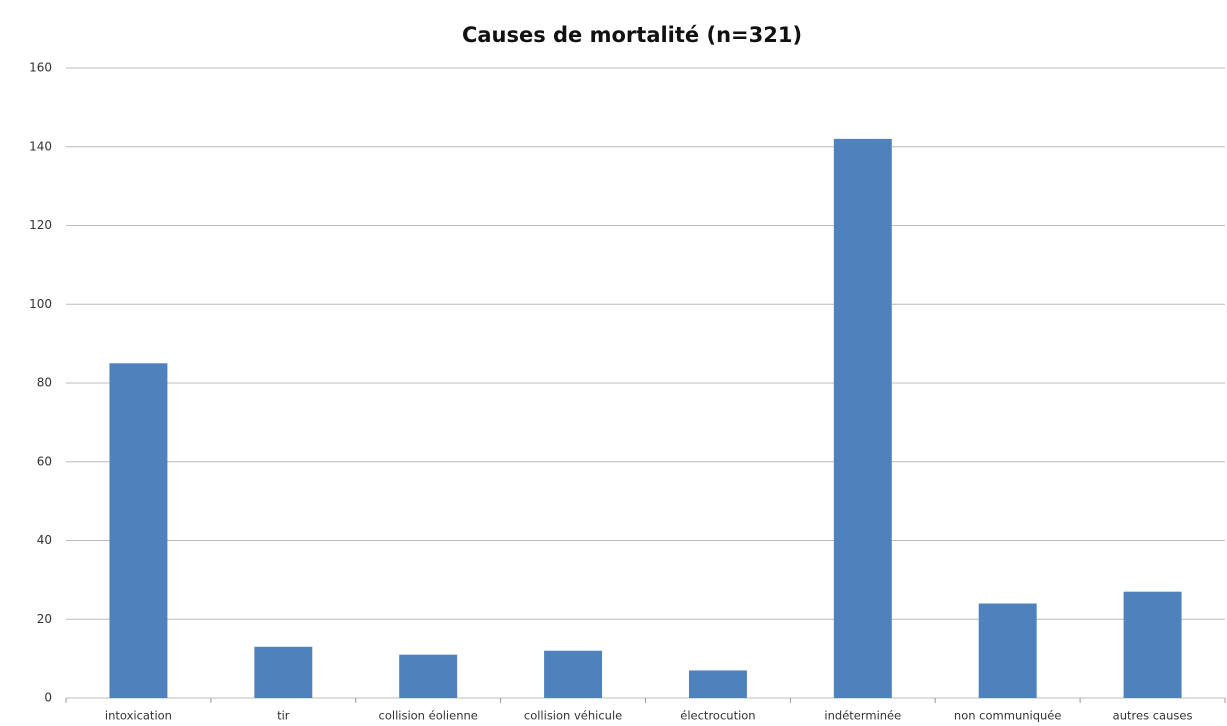 The image size is (1227, 726). What do you see at coordinates (40, 225) in the screenshot?
I see `y-tick-label: 120` at bounding box center [40, 225].